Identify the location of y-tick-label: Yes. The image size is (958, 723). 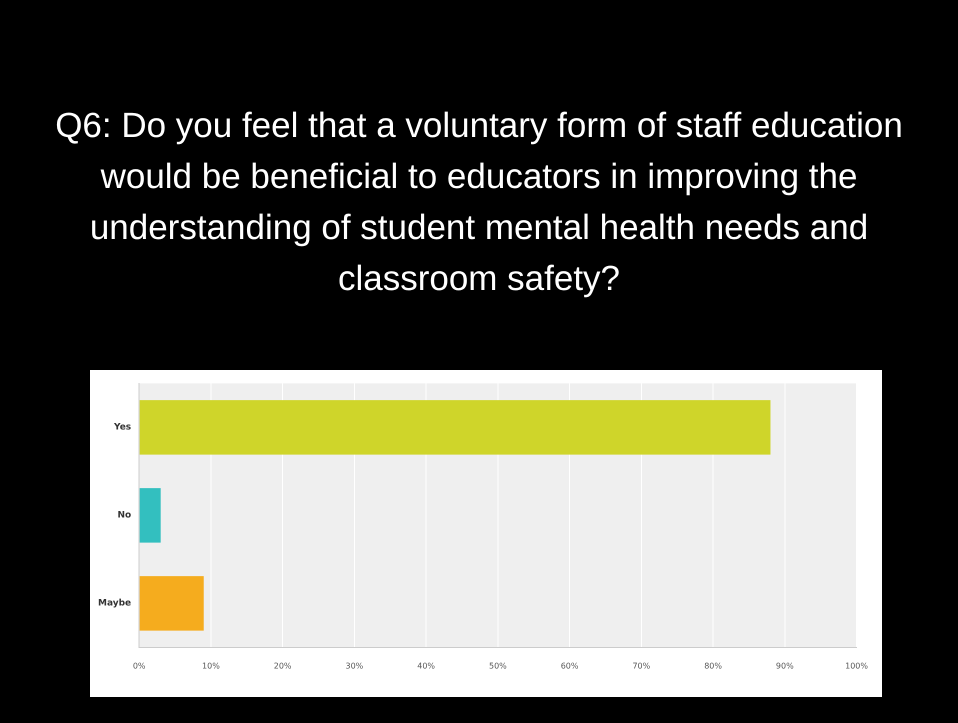
(122, 427).